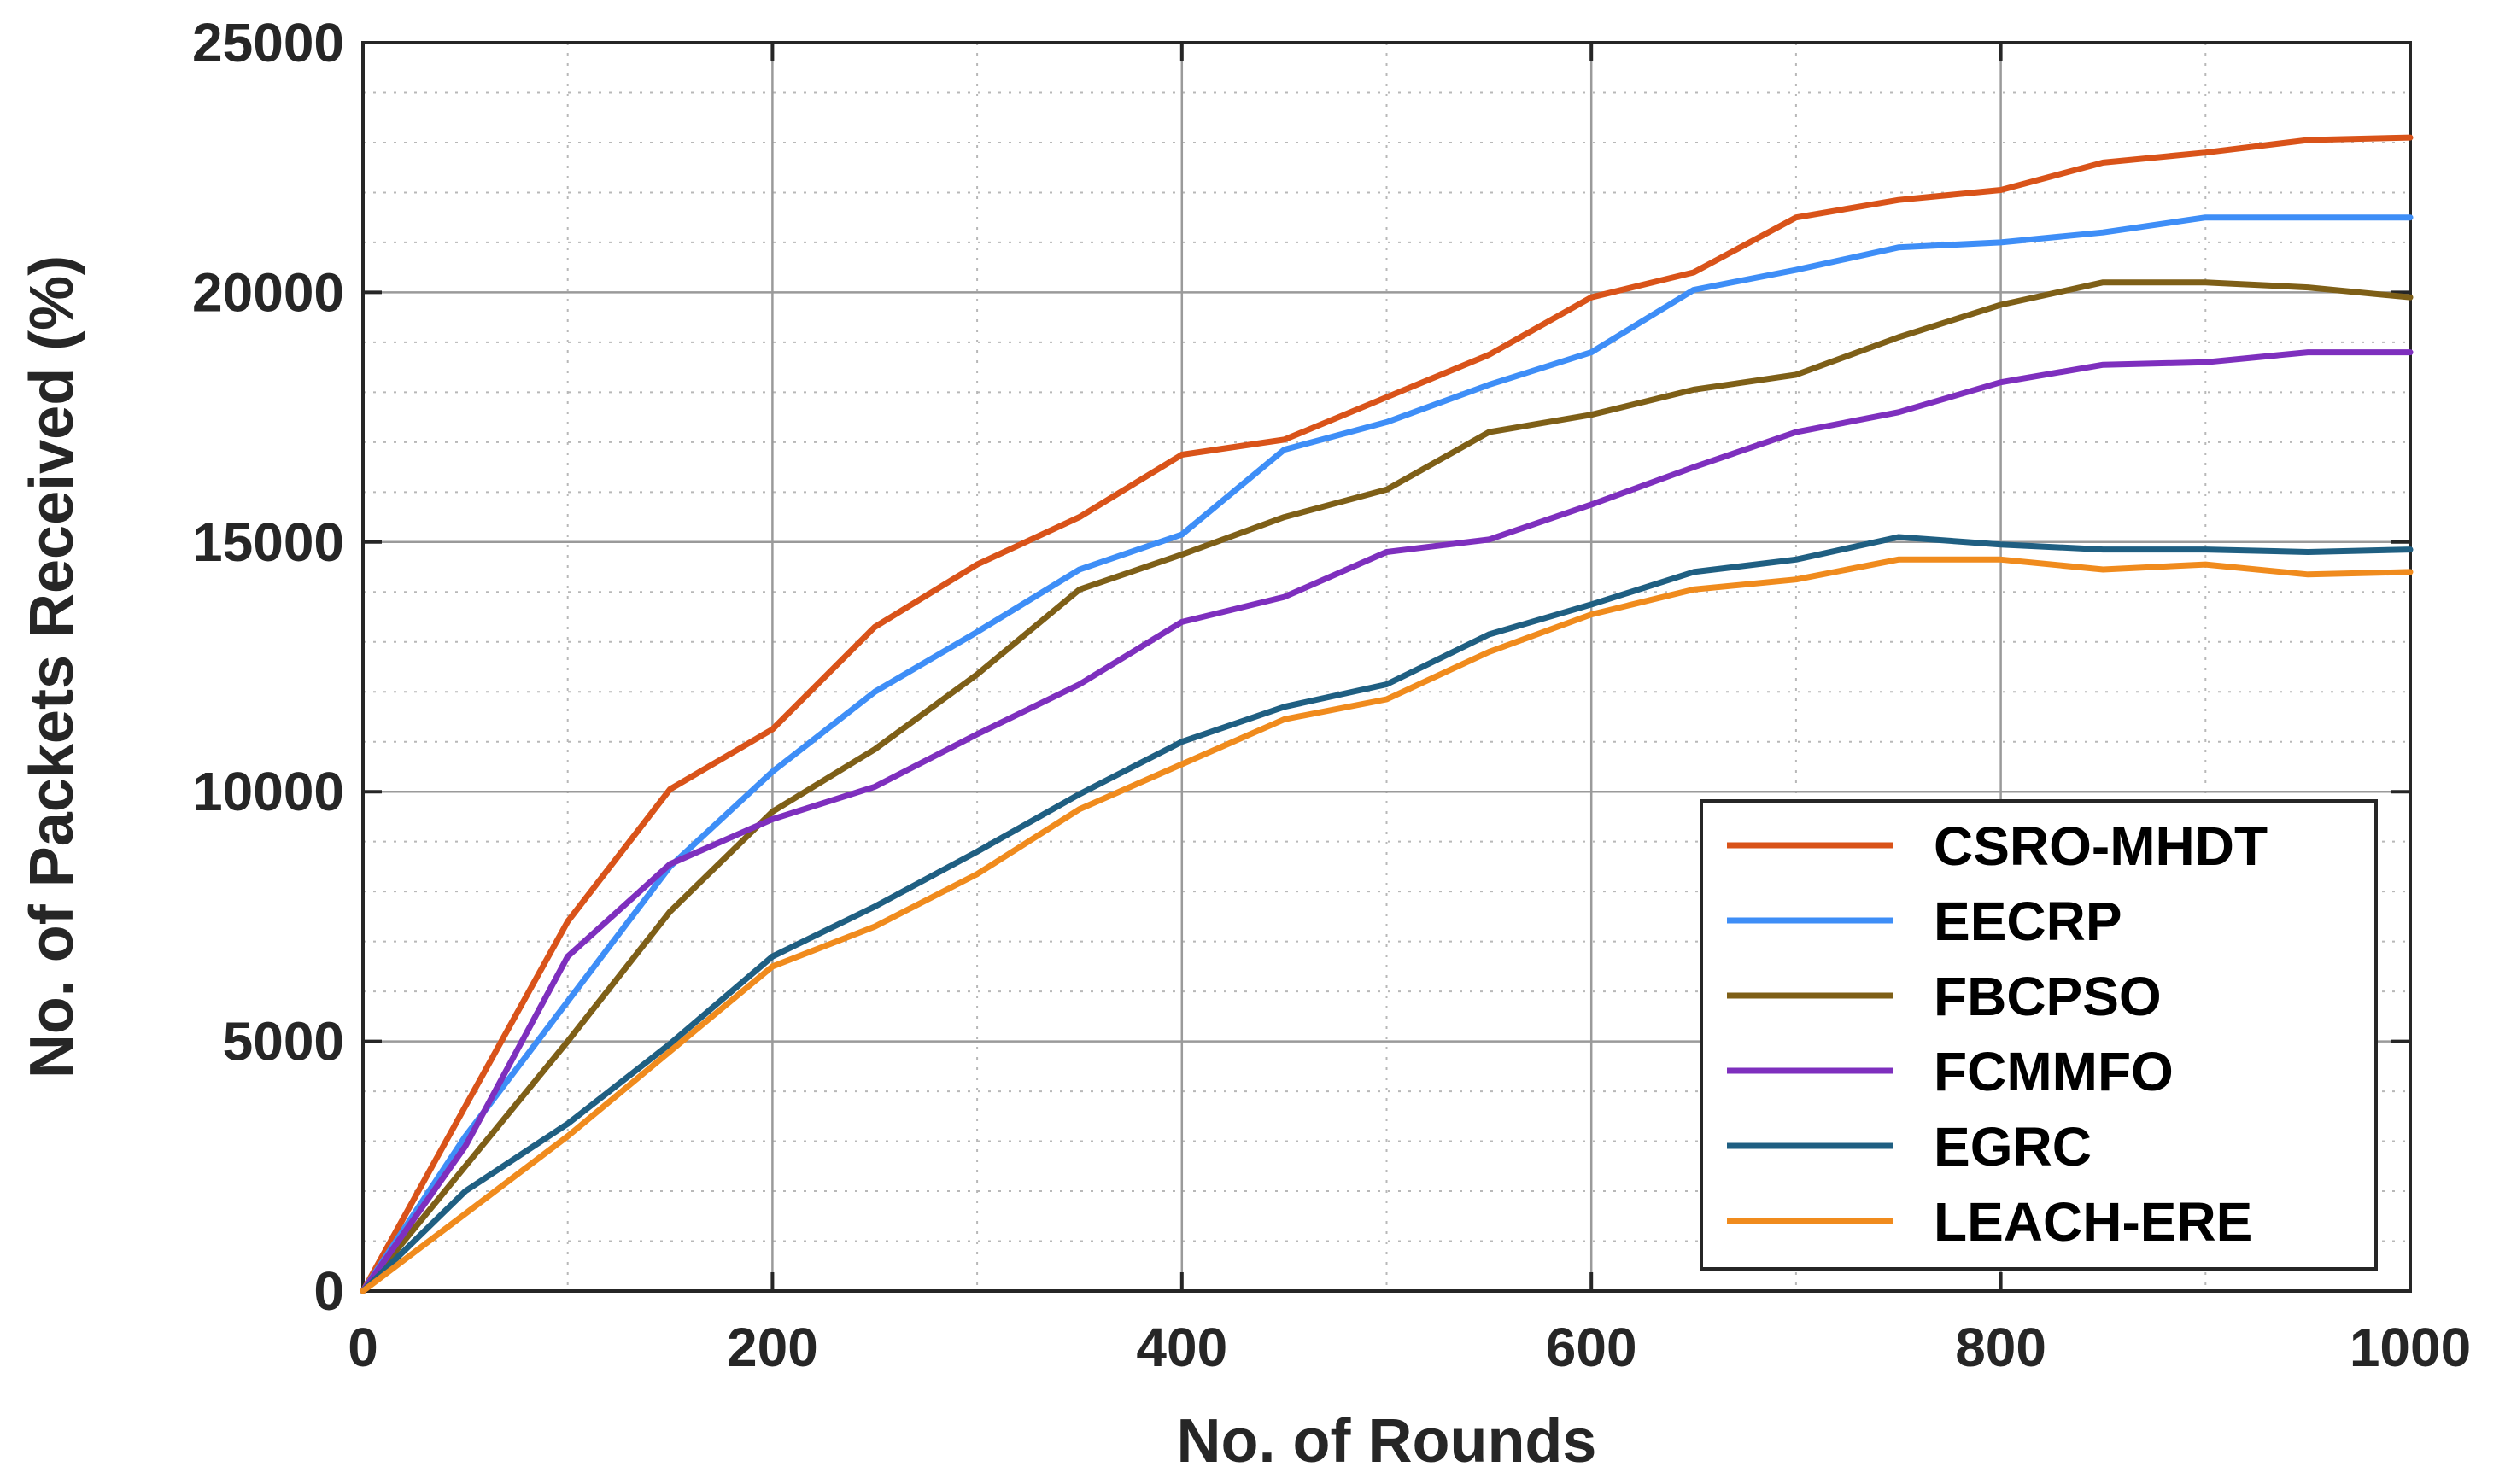 The height and width of the screenshot is (1484, 2511). What do you see at coordinates (2013, 1146) in the screenshot?
I see `legend-label: EGRC` at bounding box center [2013, 1146].